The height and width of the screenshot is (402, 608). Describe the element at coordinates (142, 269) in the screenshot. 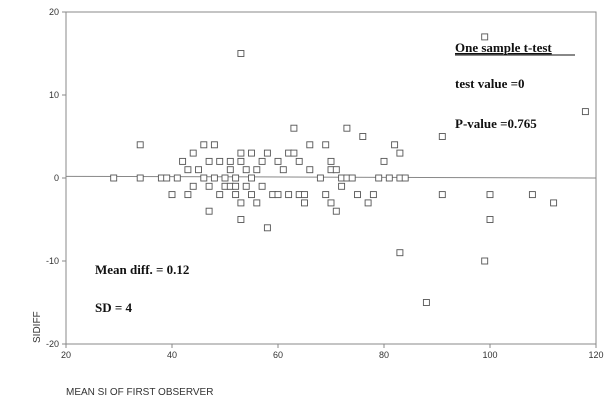

I see `annotation-mean-diff: Mean diff. = 0.12` at that location.